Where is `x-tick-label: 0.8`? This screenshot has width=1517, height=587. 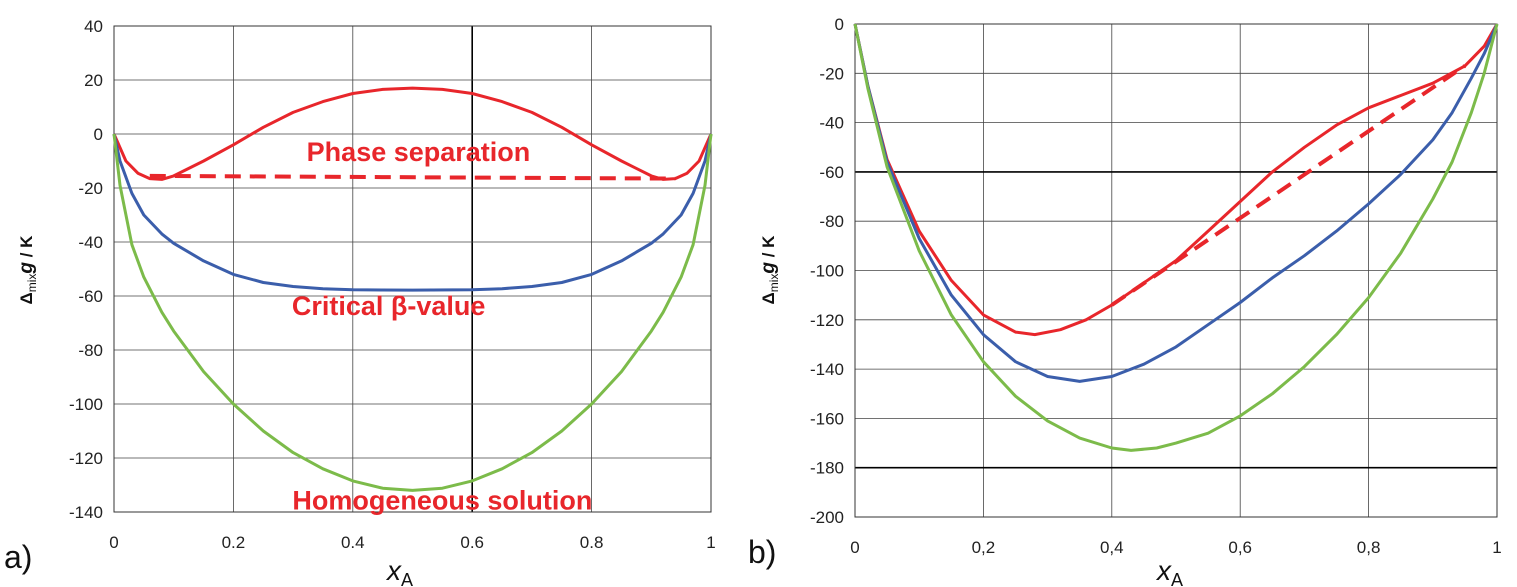
x-tick-label: 0.8 is located at coordinates (592, 542).